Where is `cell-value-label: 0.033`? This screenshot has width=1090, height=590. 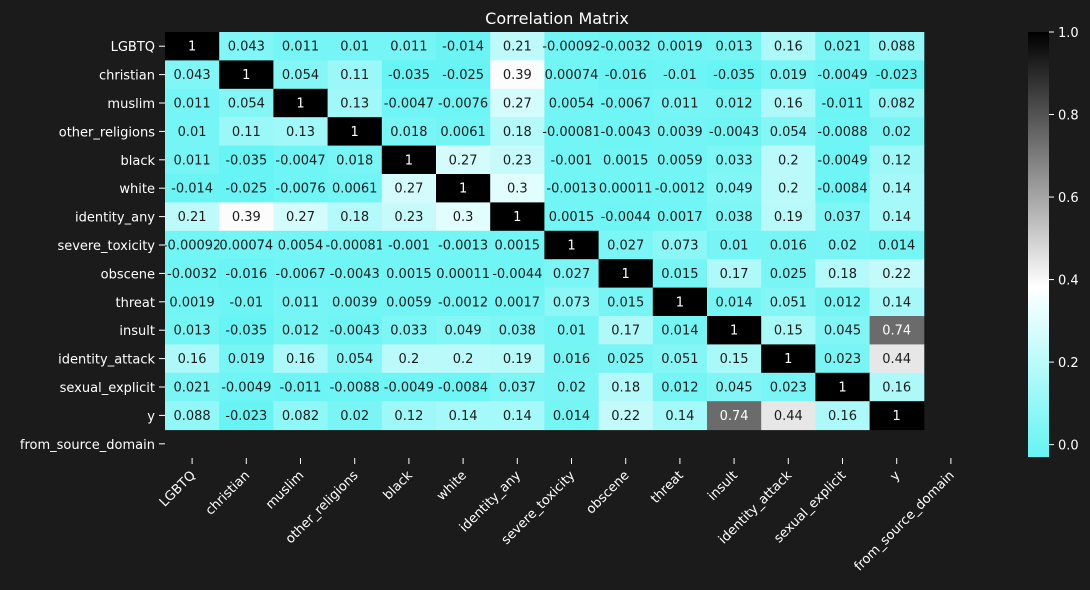 cell-value-label: 0.033 is located at coordinates (733, 160).